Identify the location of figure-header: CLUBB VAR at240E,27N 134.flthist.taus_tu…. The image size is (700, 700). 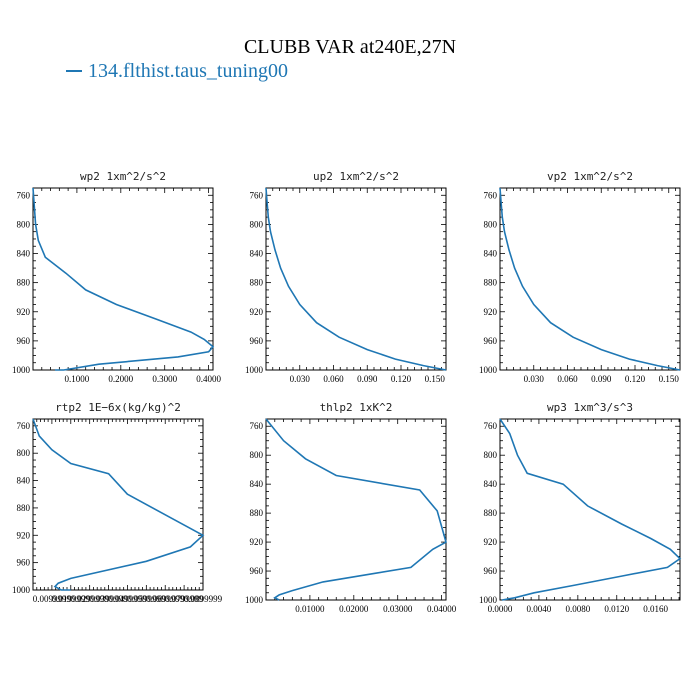
(350, 45).